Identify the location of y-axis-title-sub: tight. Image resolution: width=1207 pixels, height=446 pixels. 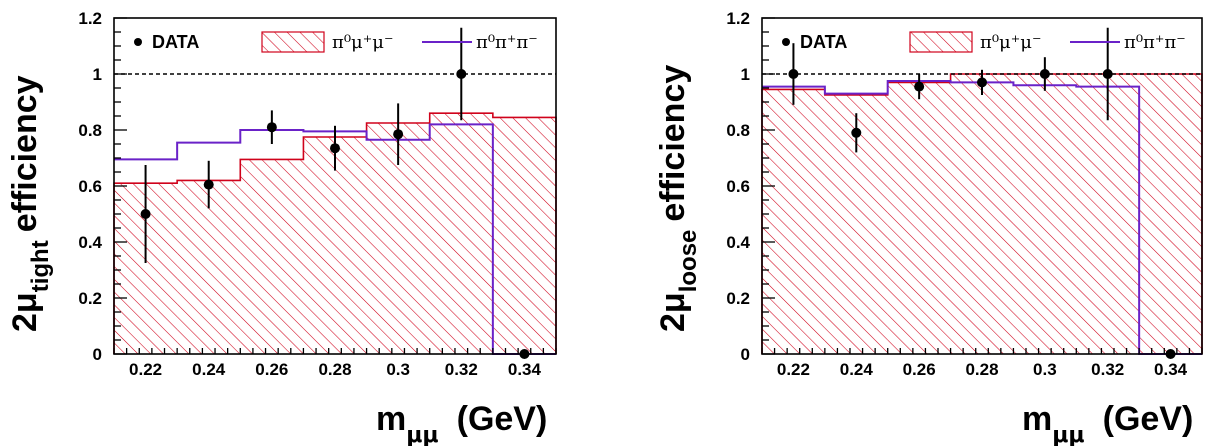
(40, 266).